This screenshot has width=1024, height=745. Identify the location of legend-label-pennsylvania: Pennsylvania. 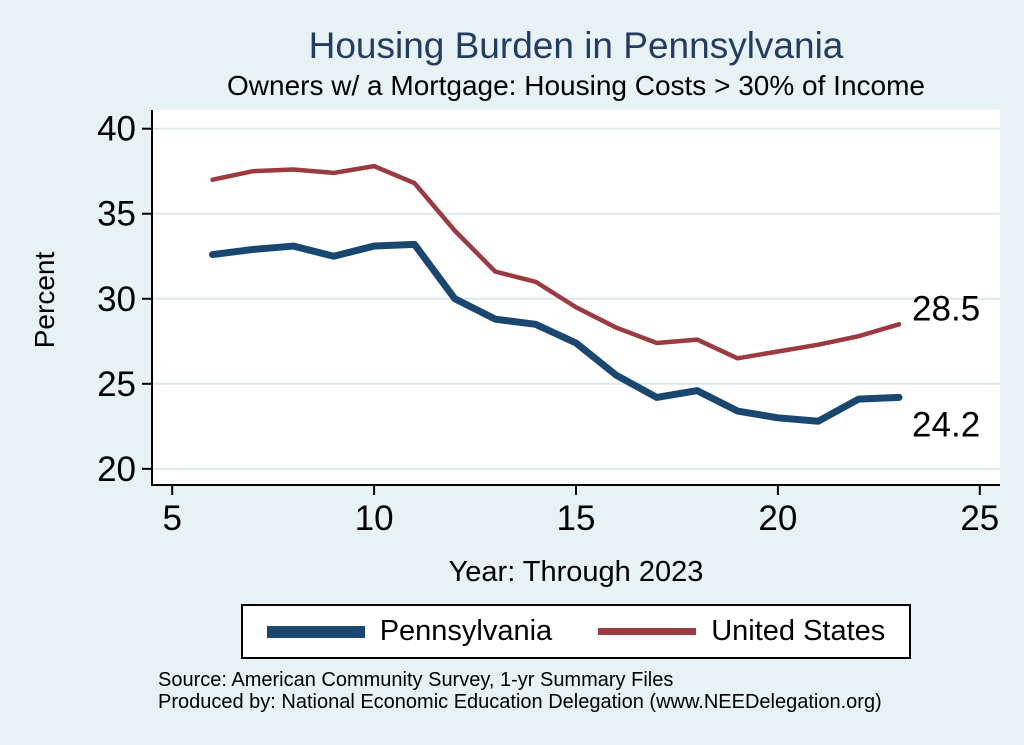
(466, 631).